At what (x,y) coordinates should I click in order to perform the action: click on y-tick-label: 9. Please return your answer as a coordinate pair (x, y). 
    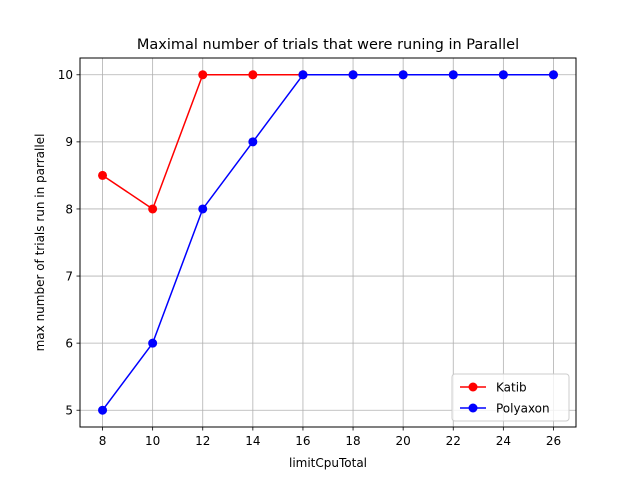
    Looking at the image, I should click on (69, 142).